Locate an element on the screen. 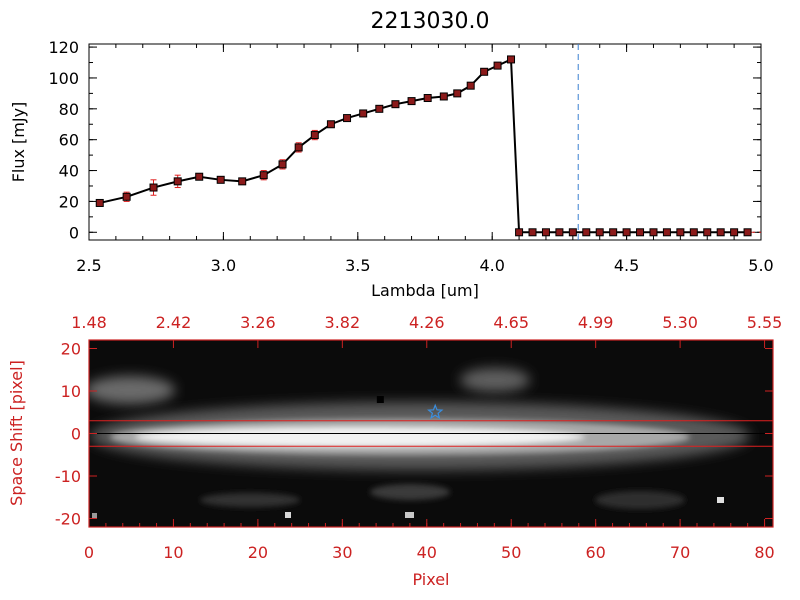 The height and width of the screenshot is (600, 800). x-tick-label: 30 is located at coordinates (342, 552).